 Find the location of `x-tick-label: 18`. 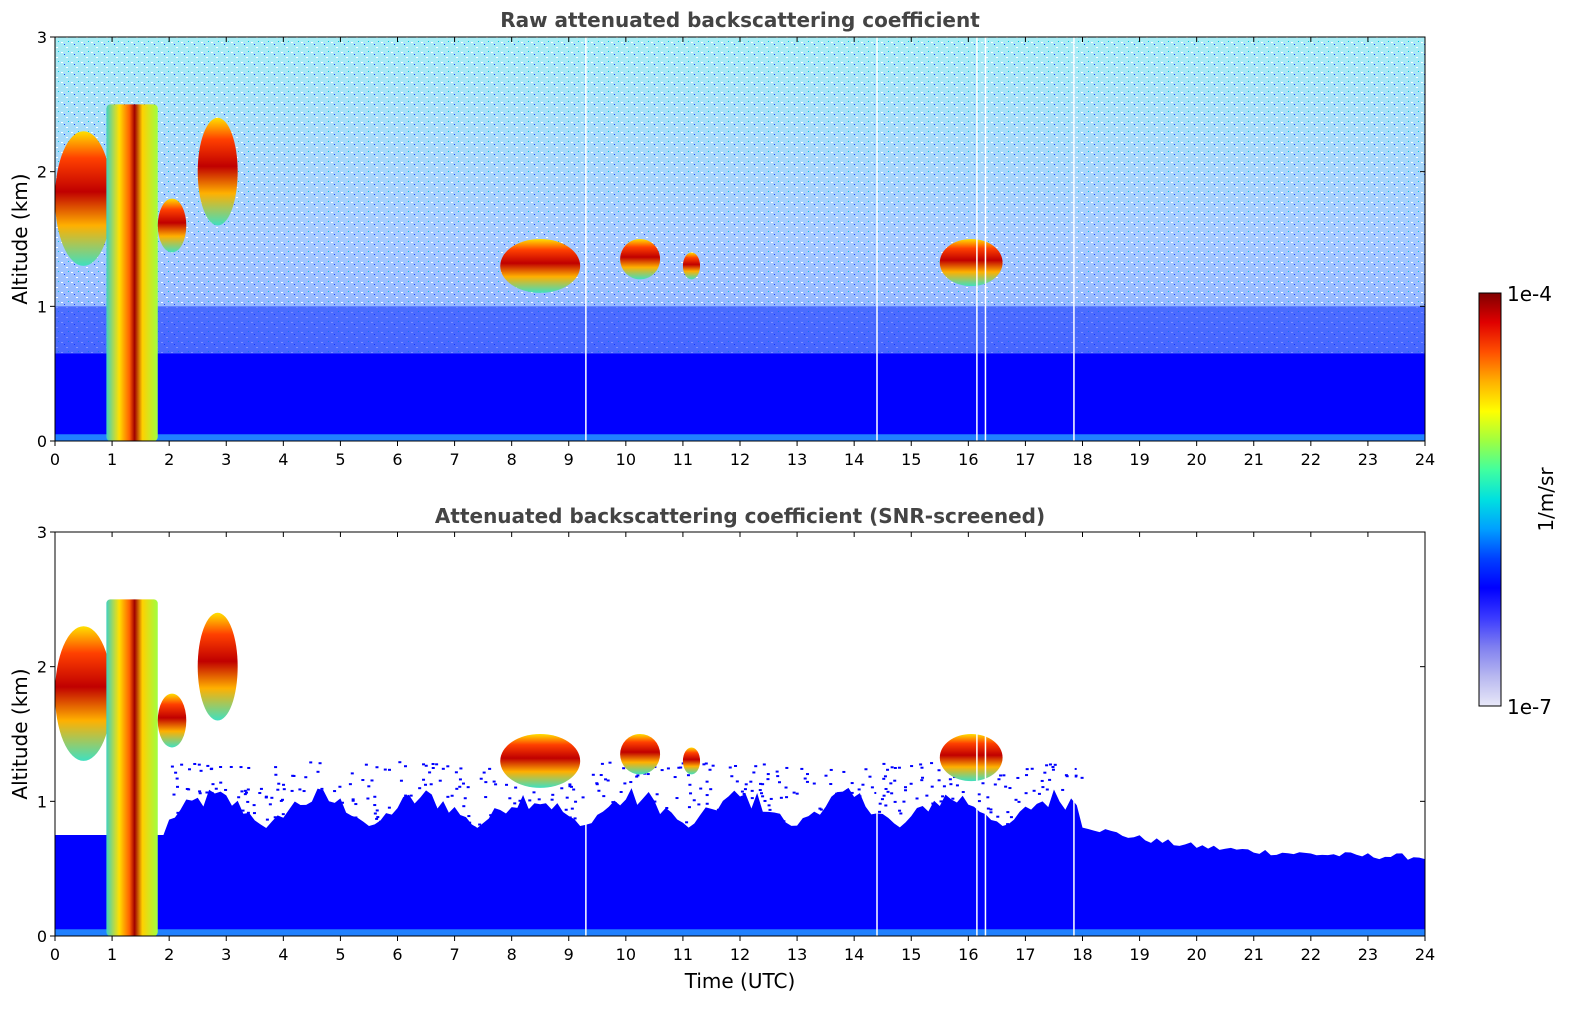

x-tick-label: 18 is located at coordinates (1082, 459).